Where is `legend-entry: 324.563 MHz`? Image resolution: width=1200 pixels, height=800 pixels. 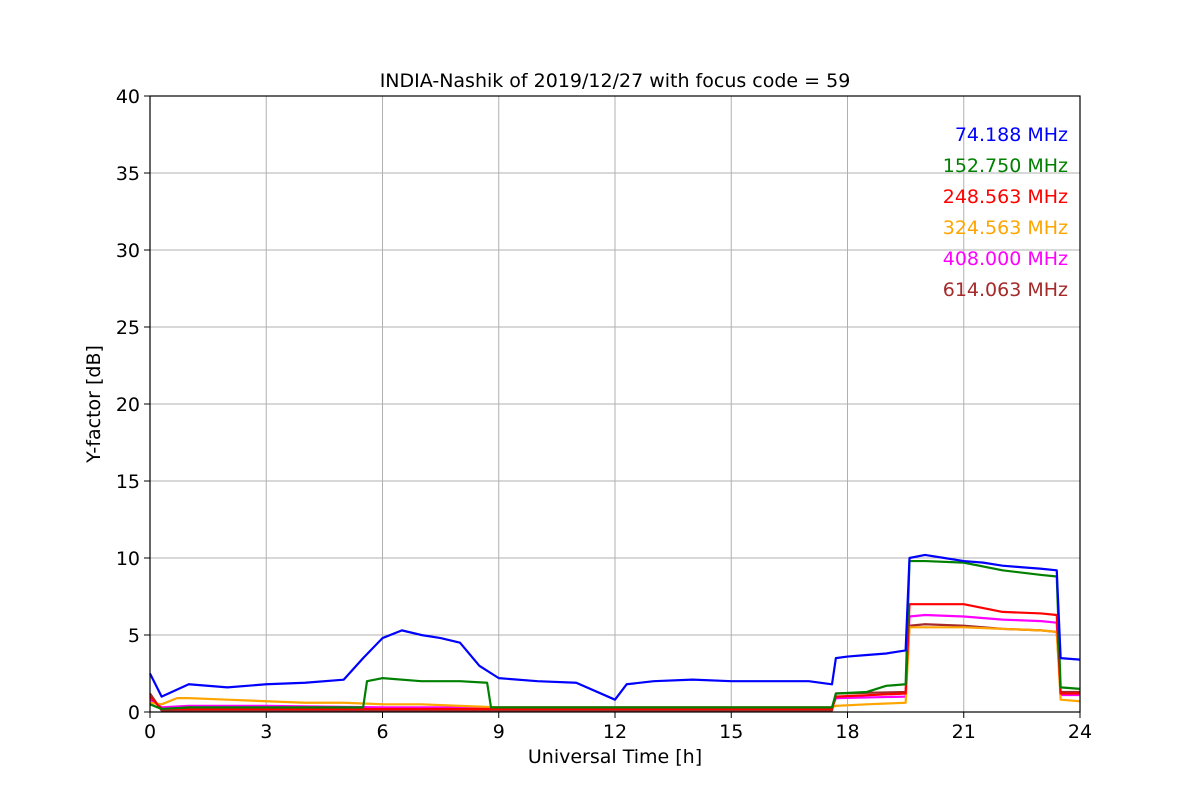
legend-entry: 324.563 MHz is located at coordinates (1005, 228).